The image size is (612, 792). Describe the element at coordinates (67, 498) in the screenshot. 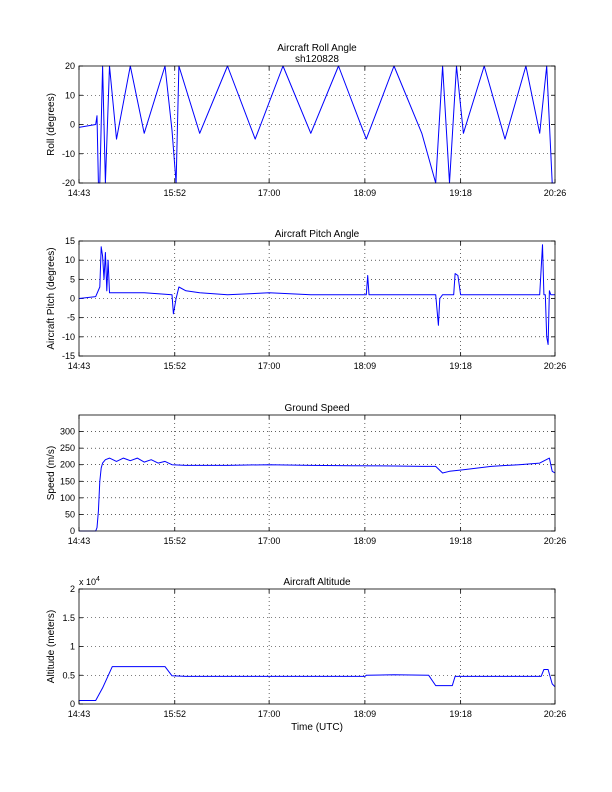

I see `y-tick-label: 100` at that location.